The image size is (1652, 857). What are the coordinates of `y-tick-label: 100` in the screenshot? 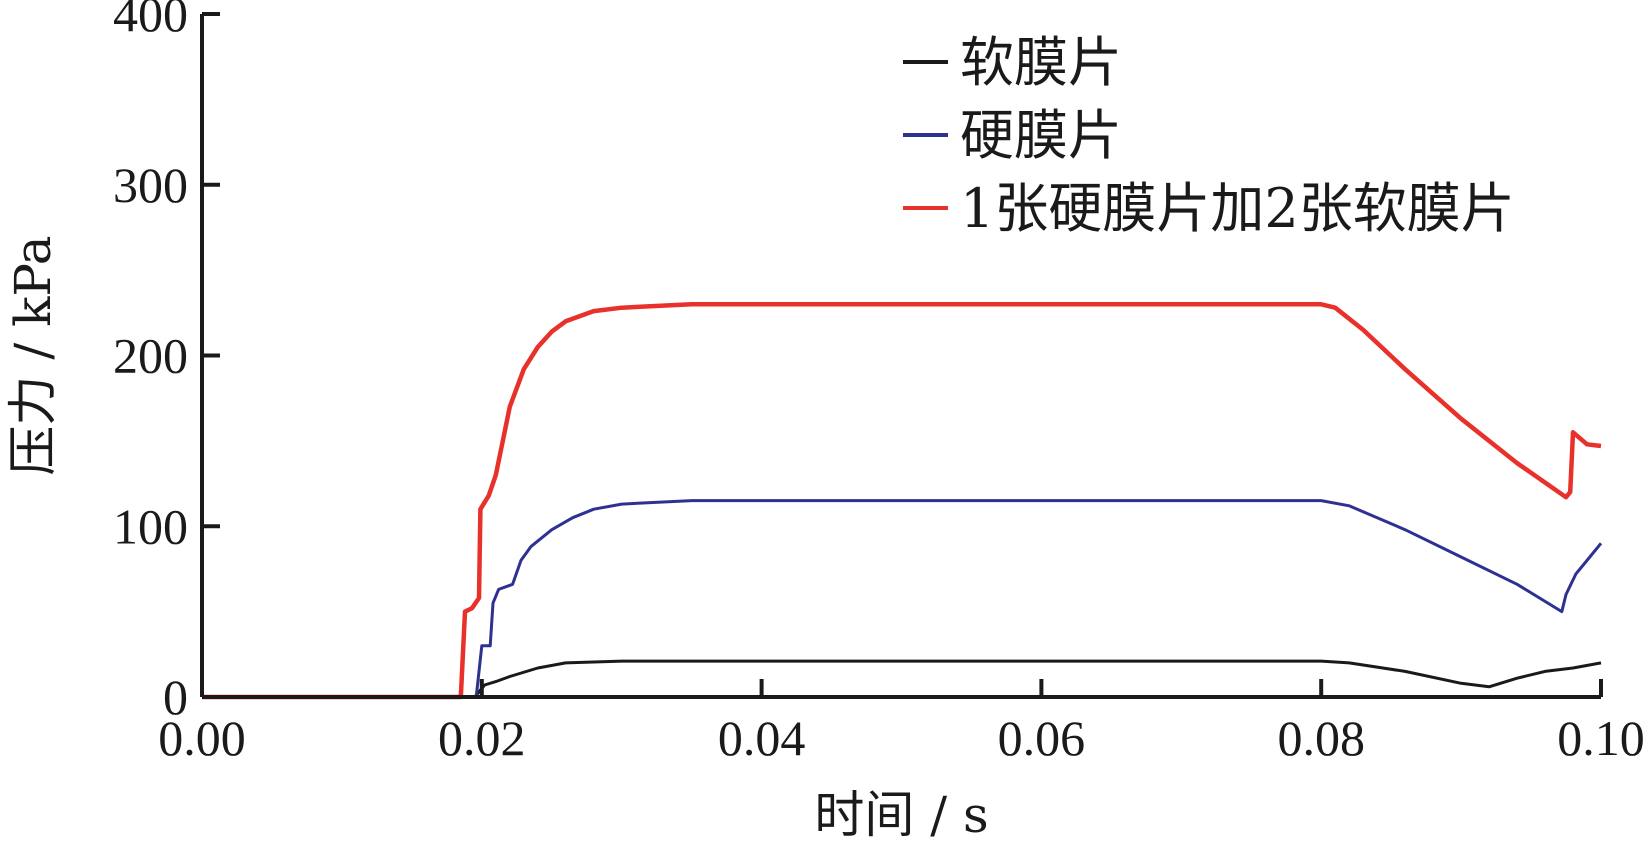 It's located at (150, 526).